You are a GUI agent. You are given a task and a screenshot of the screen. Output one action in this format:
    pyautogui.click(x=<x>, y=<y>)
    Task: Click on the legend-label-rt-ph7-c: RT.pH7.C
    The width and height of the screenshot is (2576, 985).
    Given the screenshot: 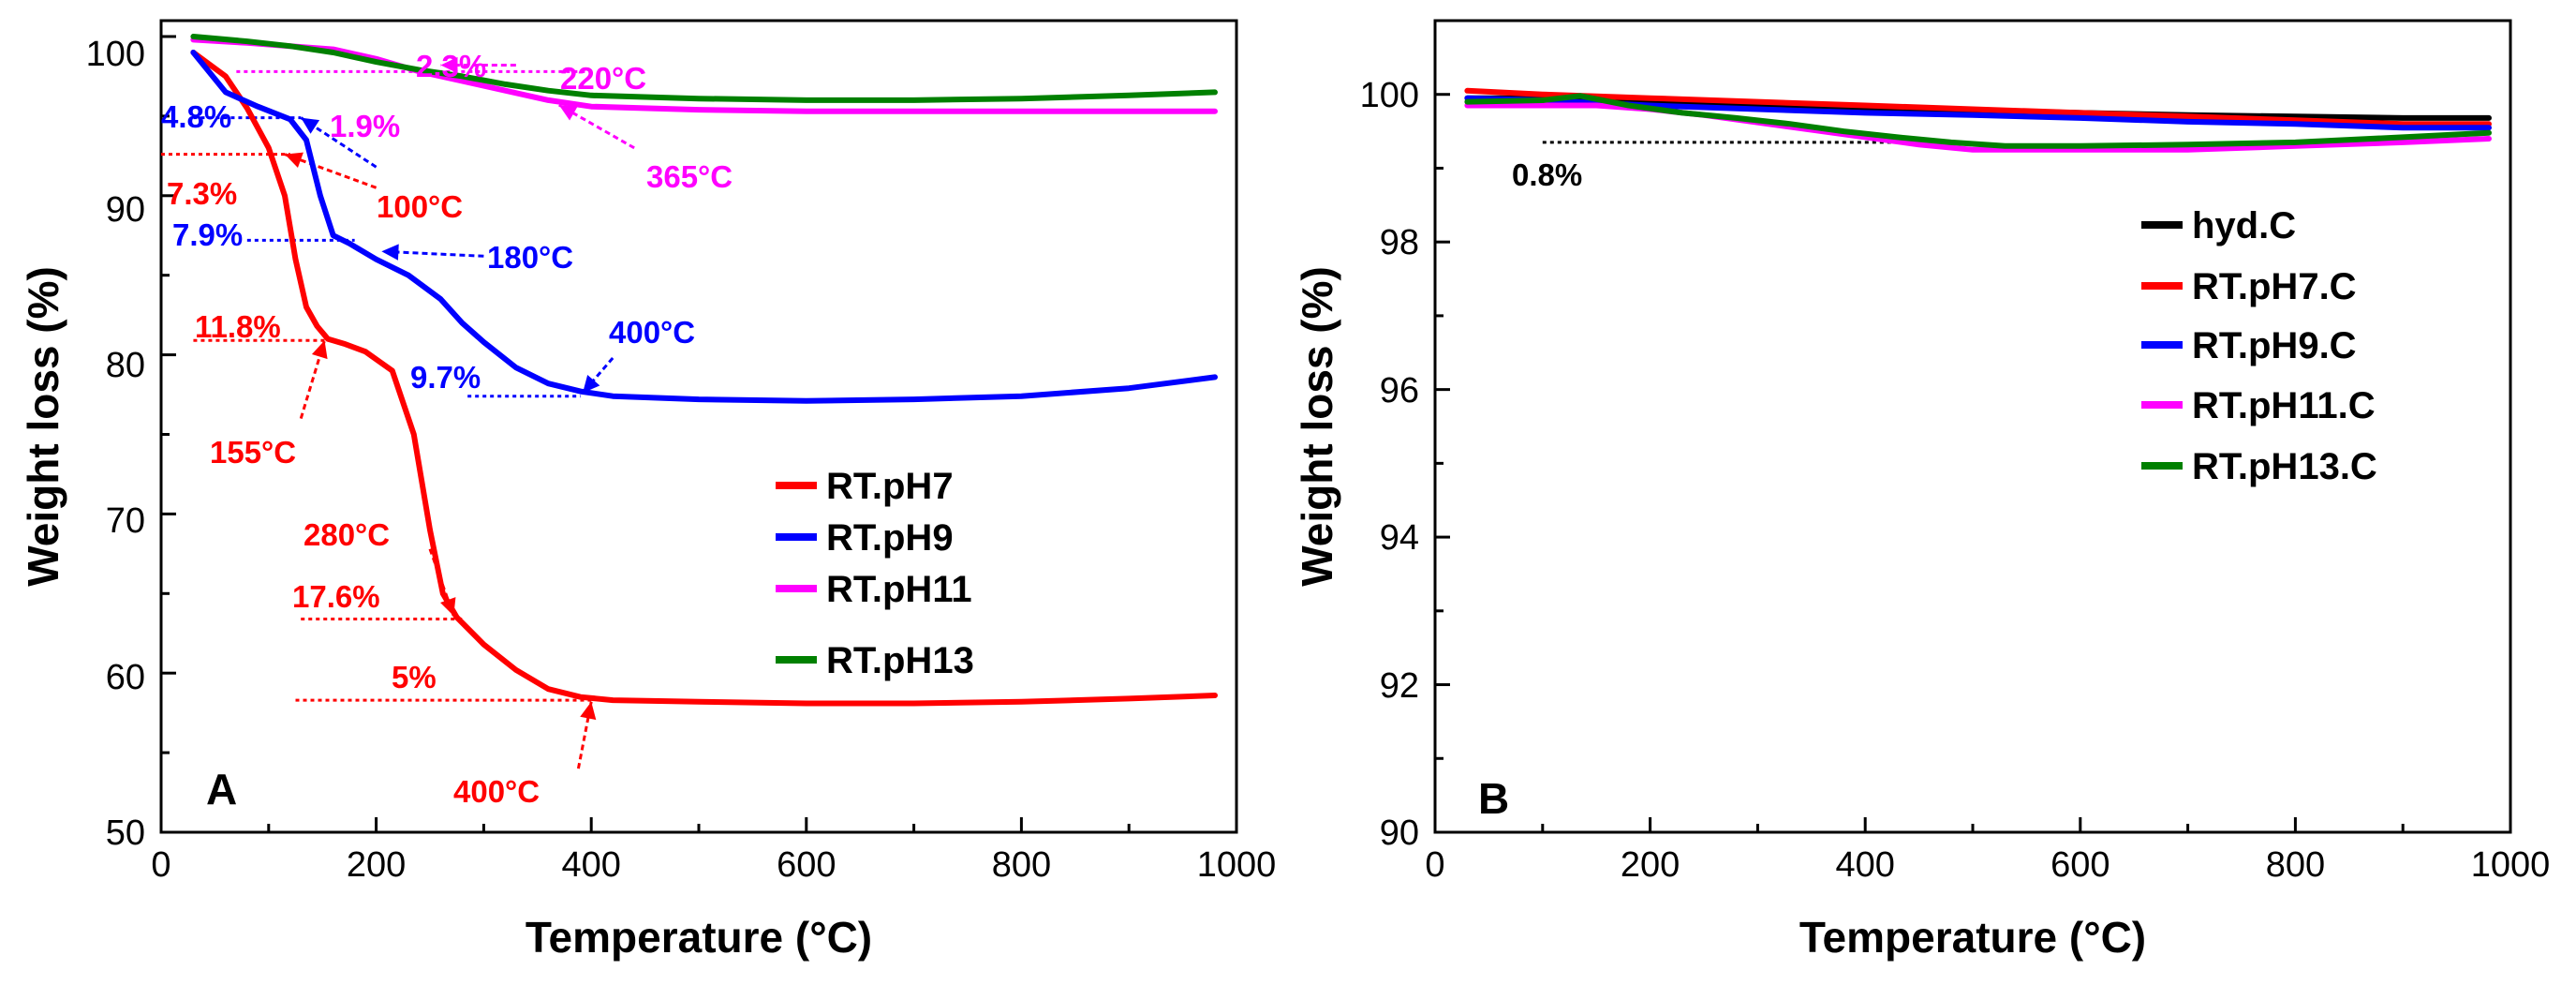 What is the action you would take?
    pyautogui.click(x=2275, y=286)
    